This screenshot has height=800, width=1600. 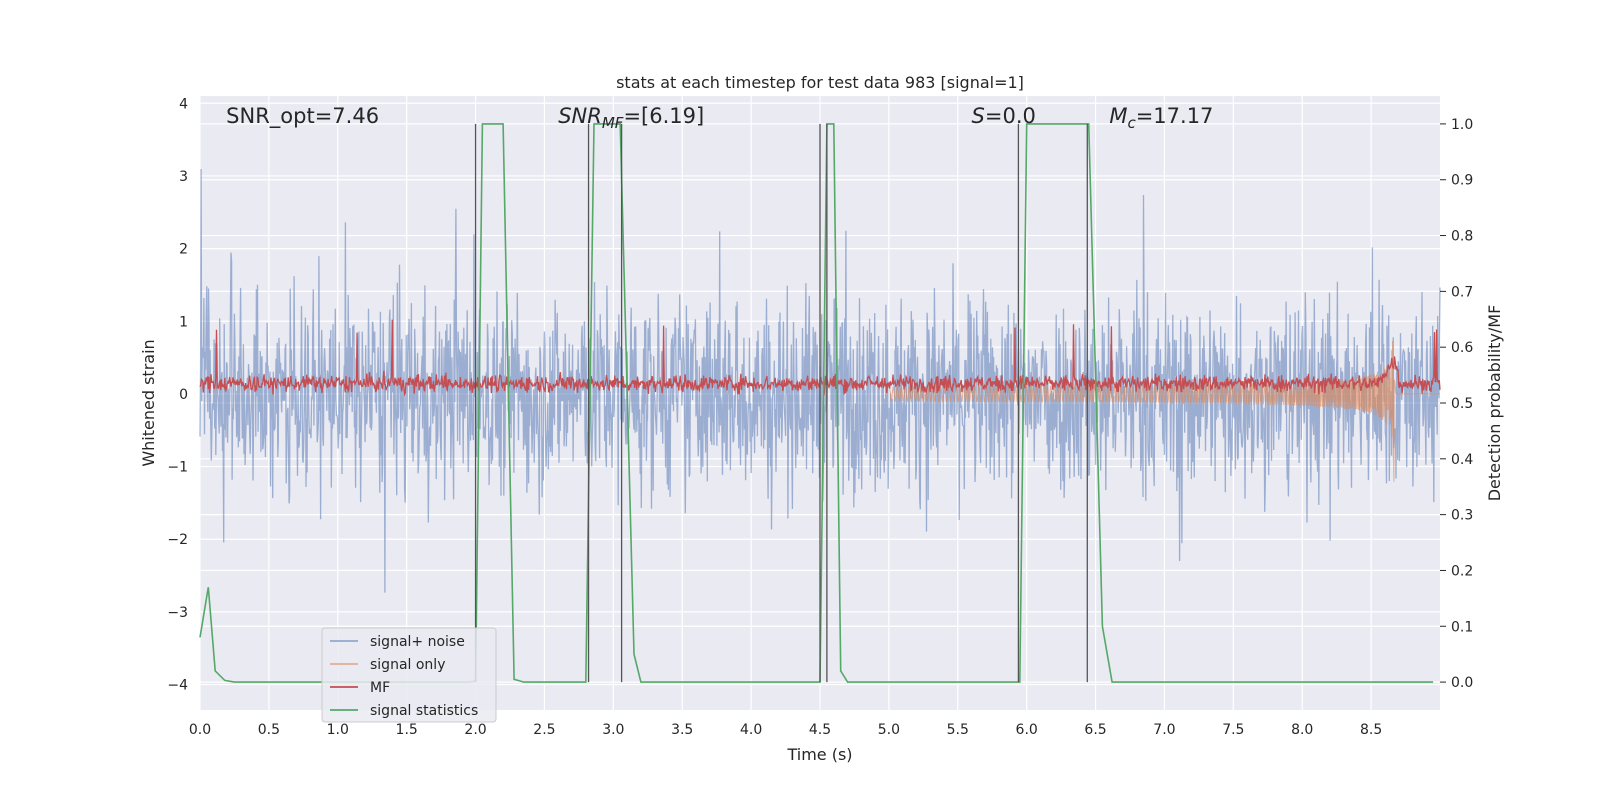 I want to click on x-tick-label: 2.0, so click(x=475, y=730).